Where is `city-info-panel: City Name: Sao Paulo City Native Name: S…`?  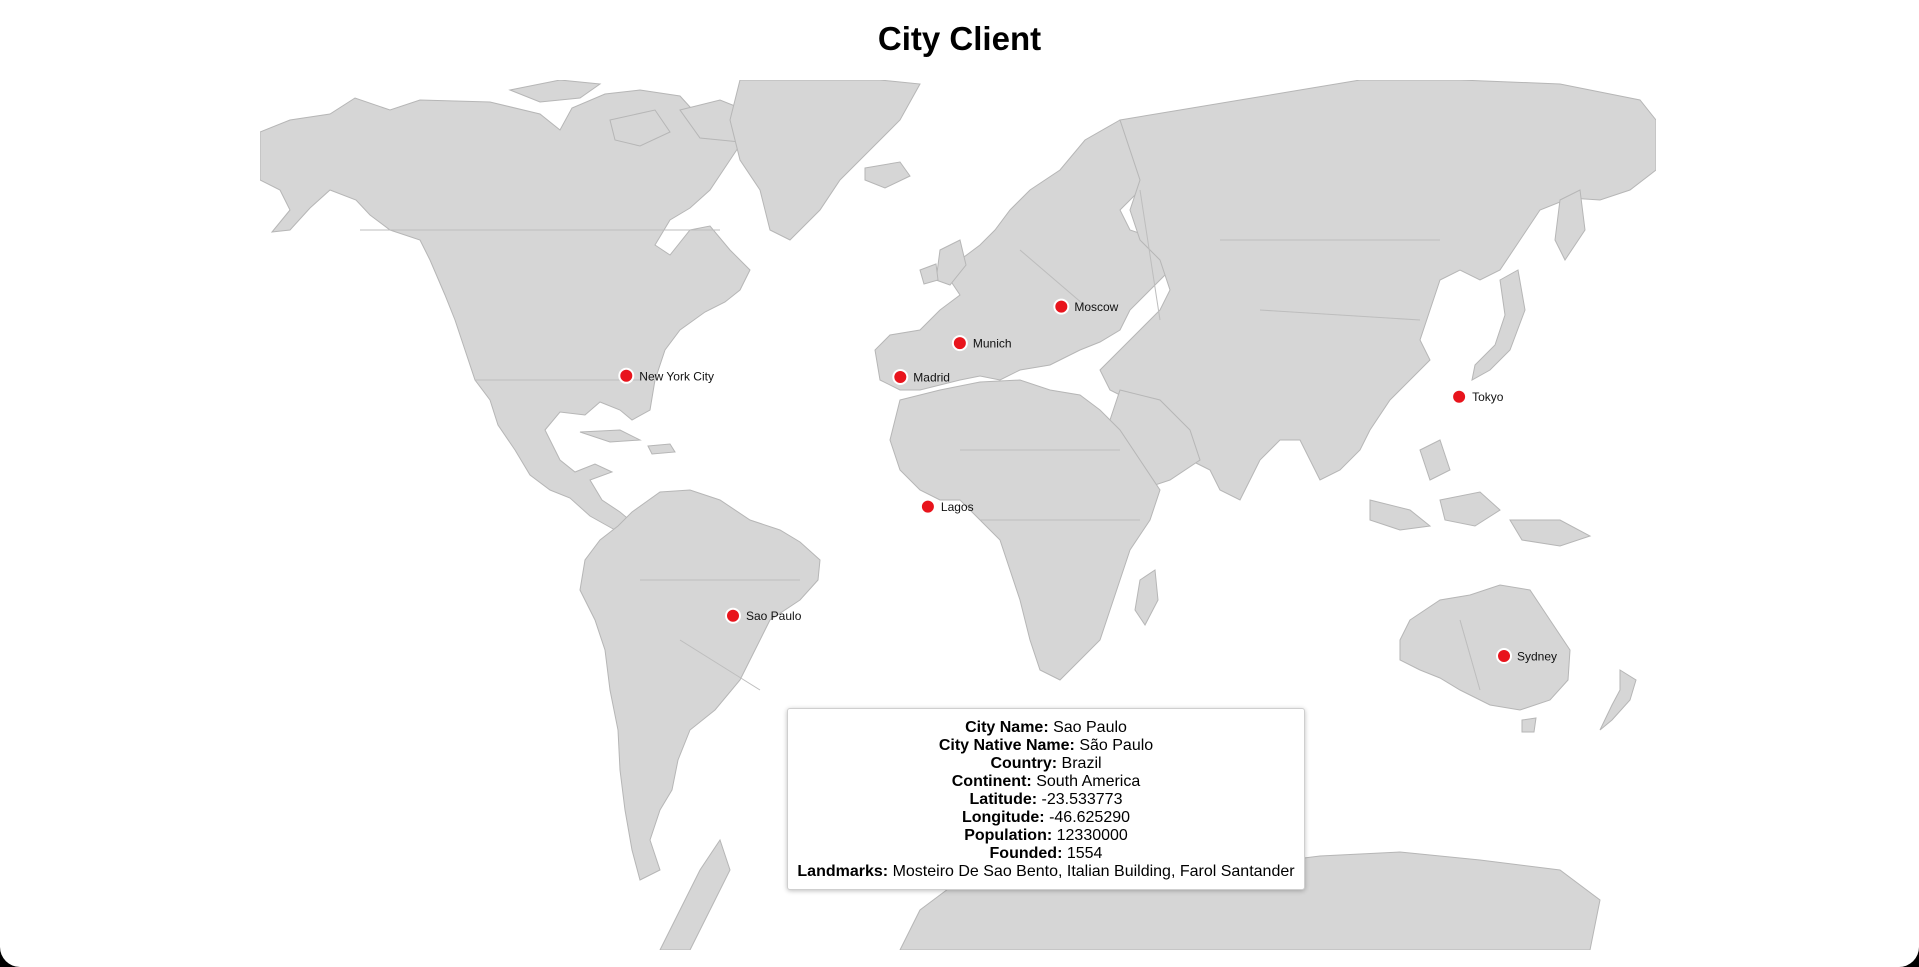
city-info-panel: City Name: Sao Paulo City Native Name: S… is located at coordinates (1046, 799).